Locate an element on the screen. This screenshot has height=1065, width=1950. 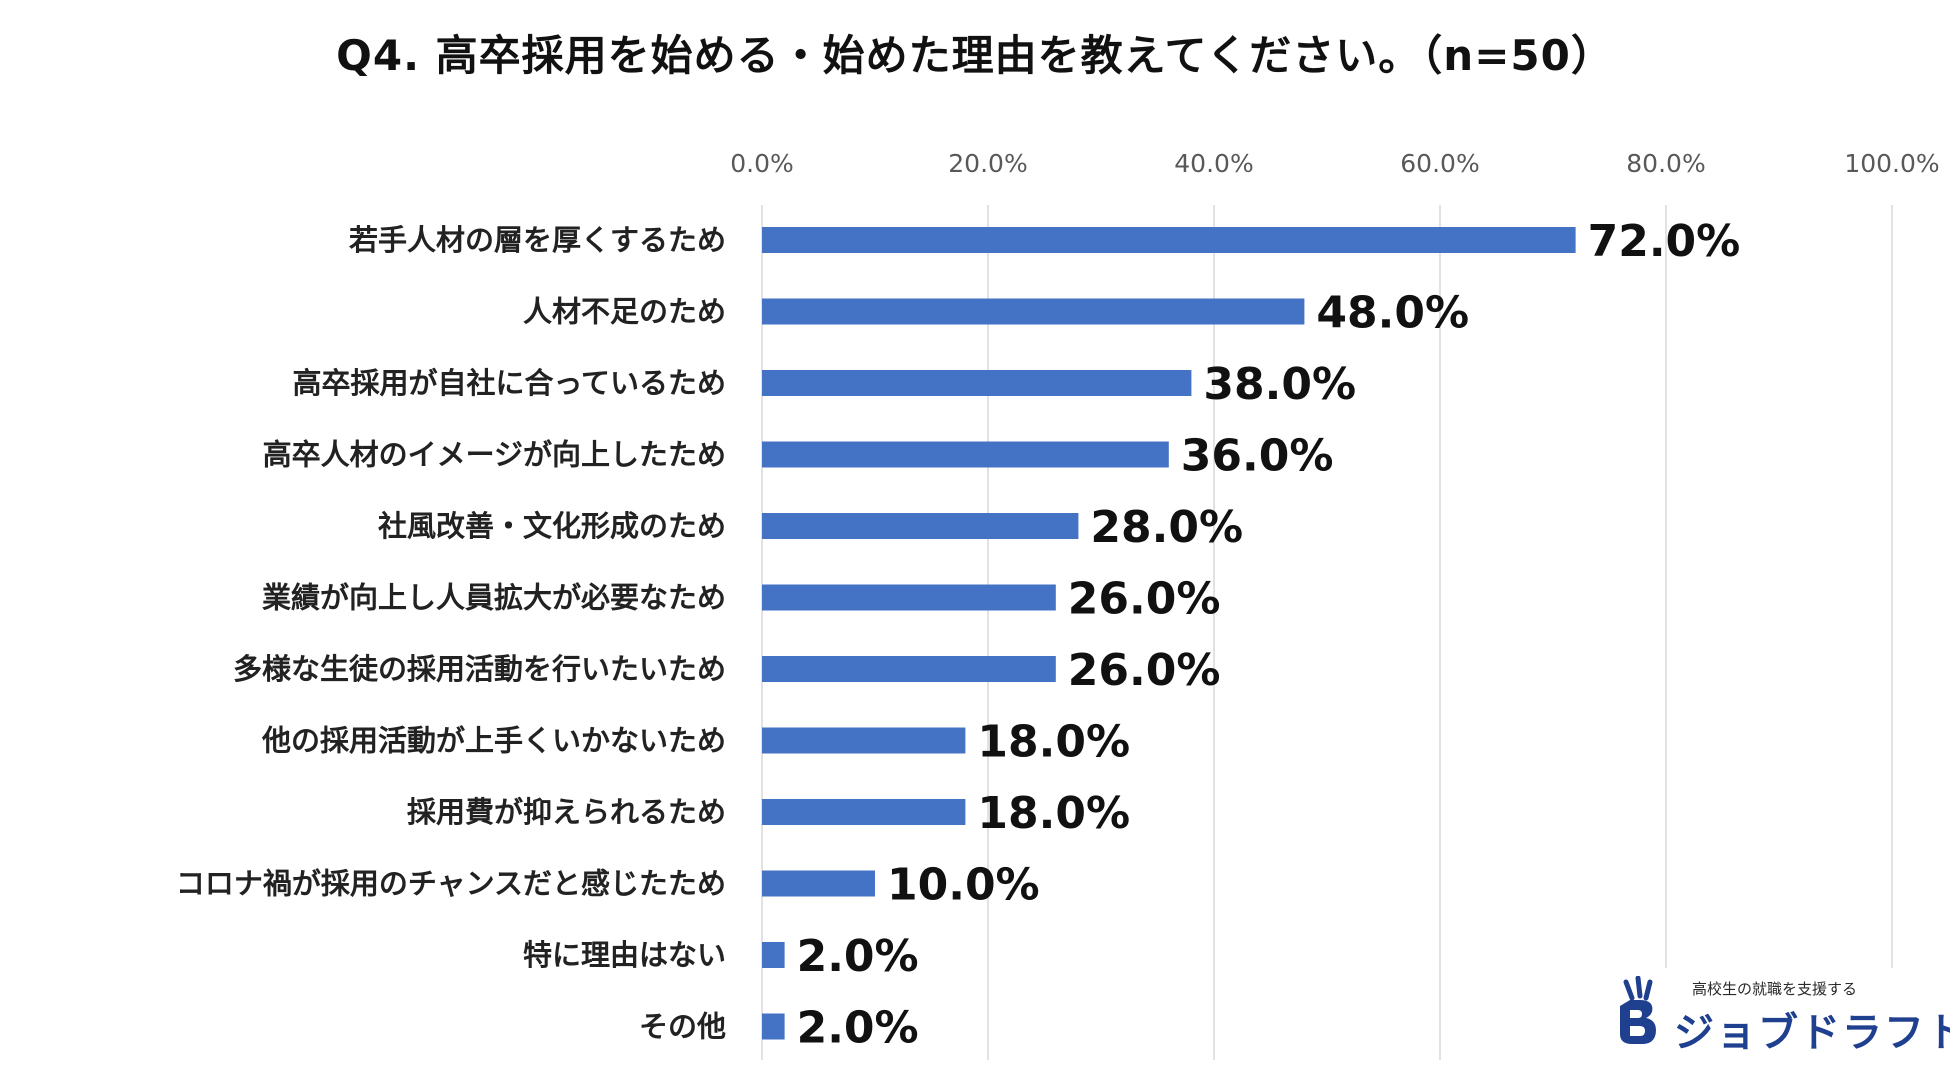
category-label: コロナ禍が採用のチャンスだと感じたため is located at coordinates (451, 884).